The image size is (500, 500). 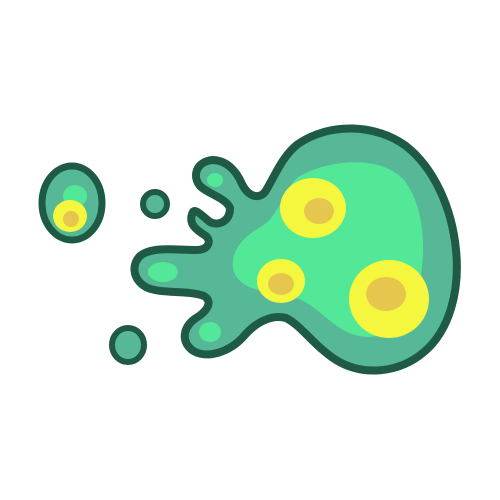 What do you see at coordinates (210, 332) in the screenshot?
I see `splat-arm-highlight-bottom` at bounding box center [210, 332].